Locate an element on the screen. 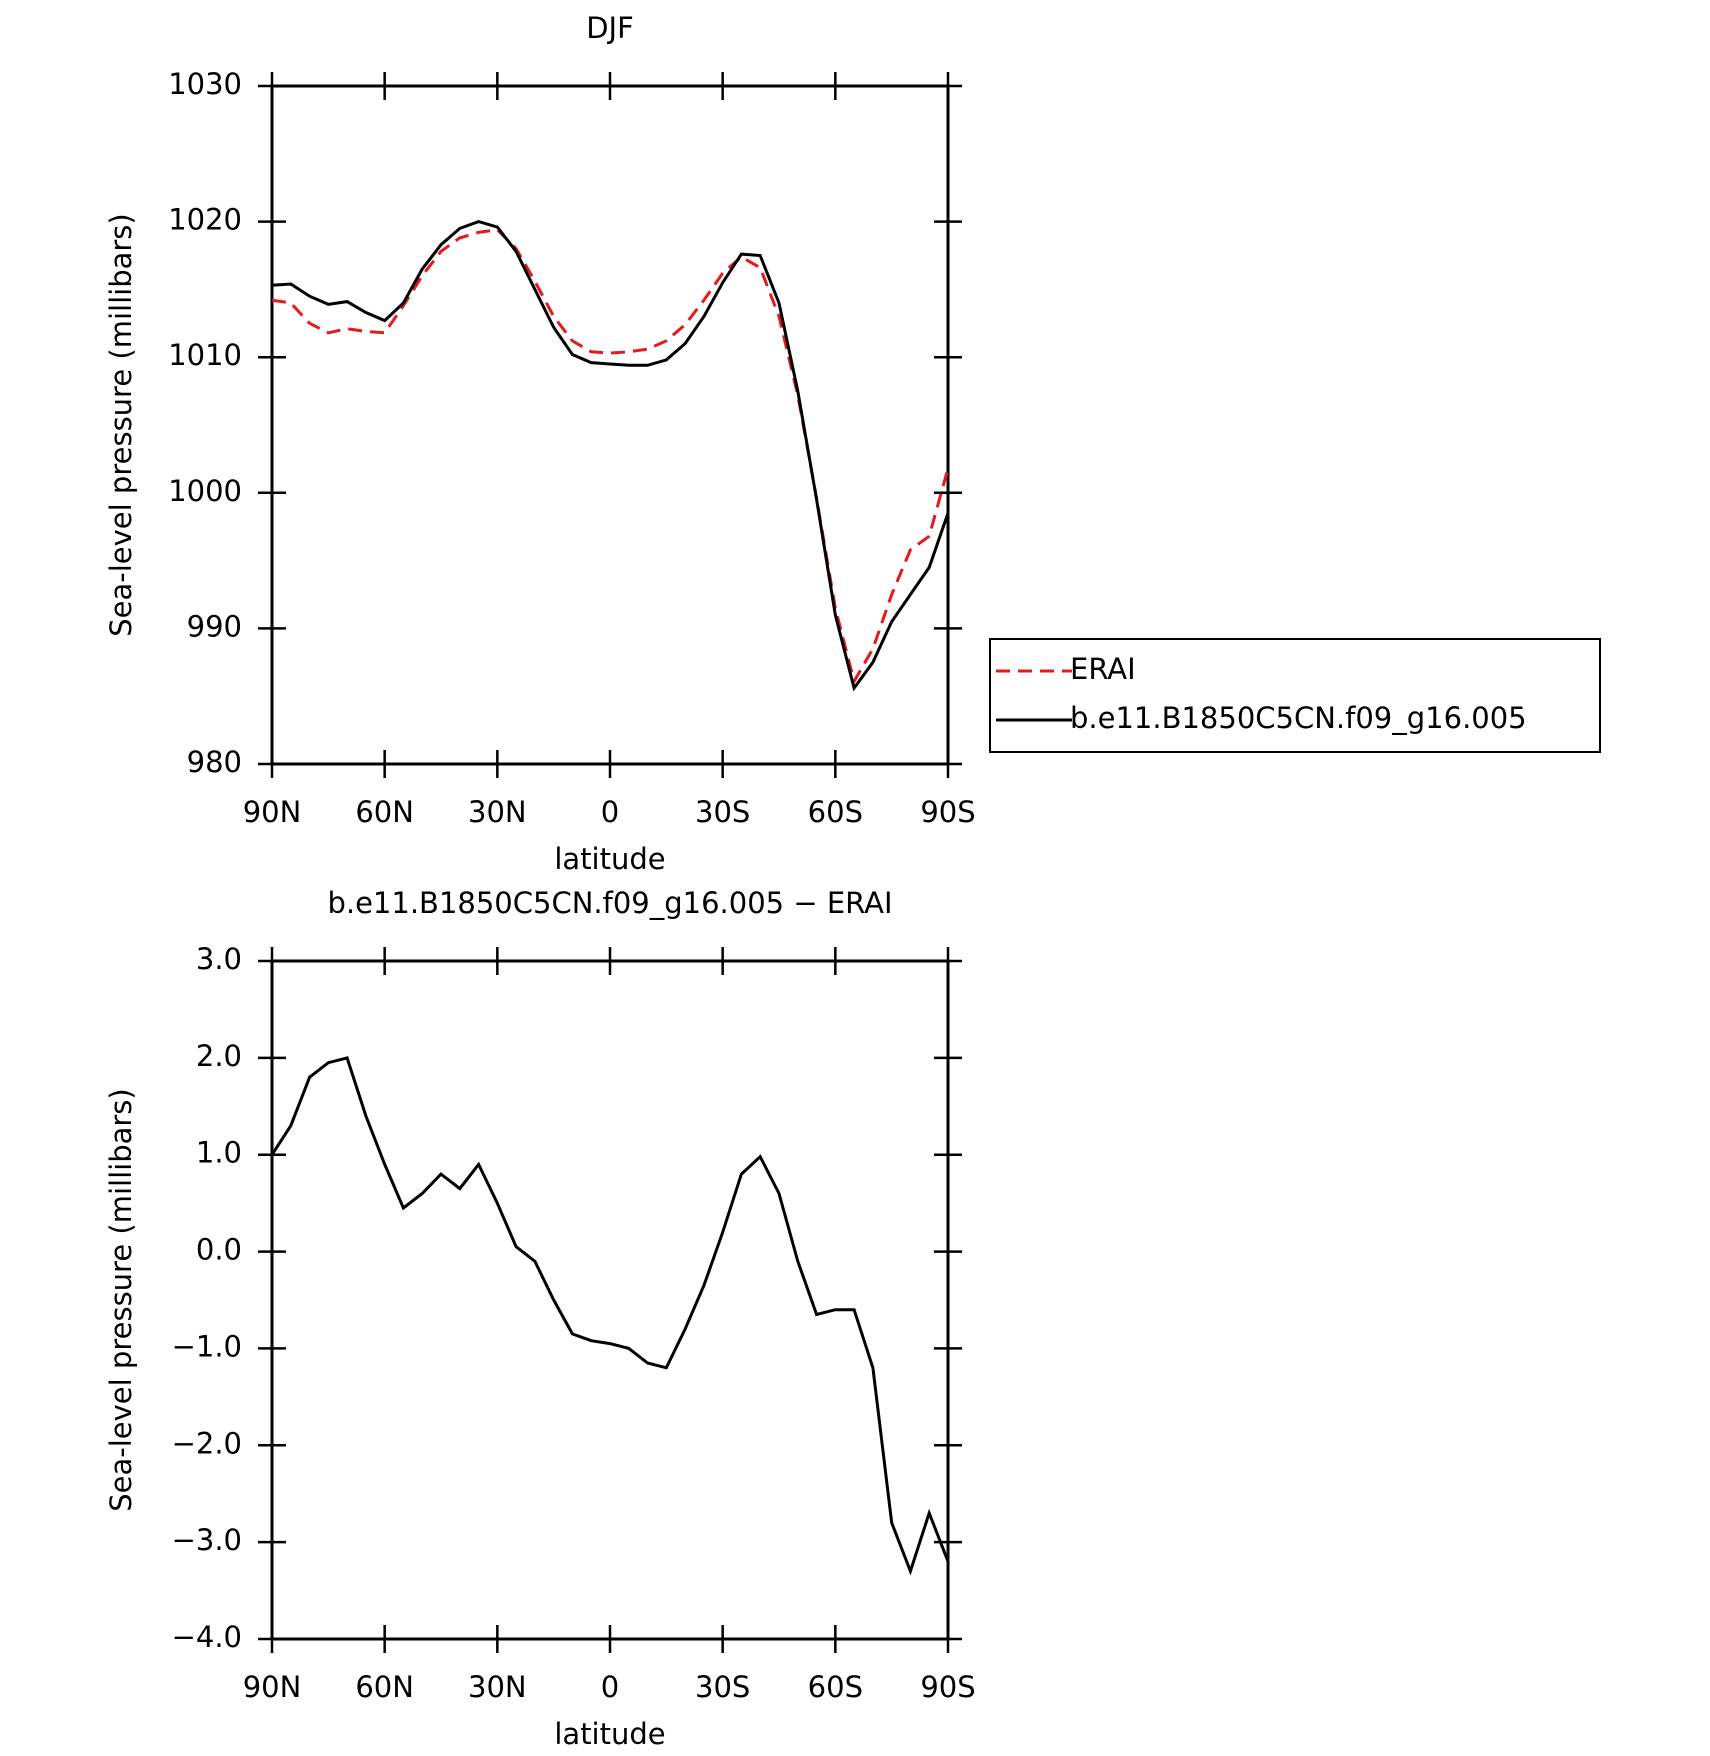 This screenshot has width=1710, height=1756. y-tick-label: 3.0 is located at coordinates (219, 959).